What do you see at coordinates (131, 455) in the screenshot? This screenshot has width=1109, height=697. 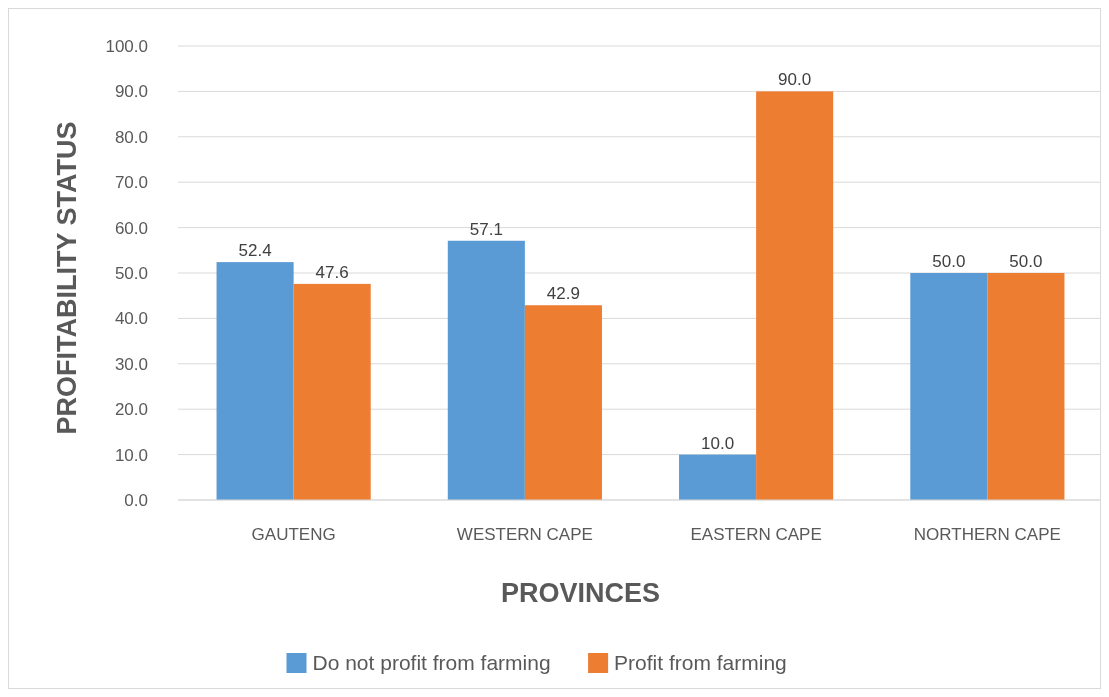 I see `y-tick-label: 10.0` at bounding box center [131, 455].